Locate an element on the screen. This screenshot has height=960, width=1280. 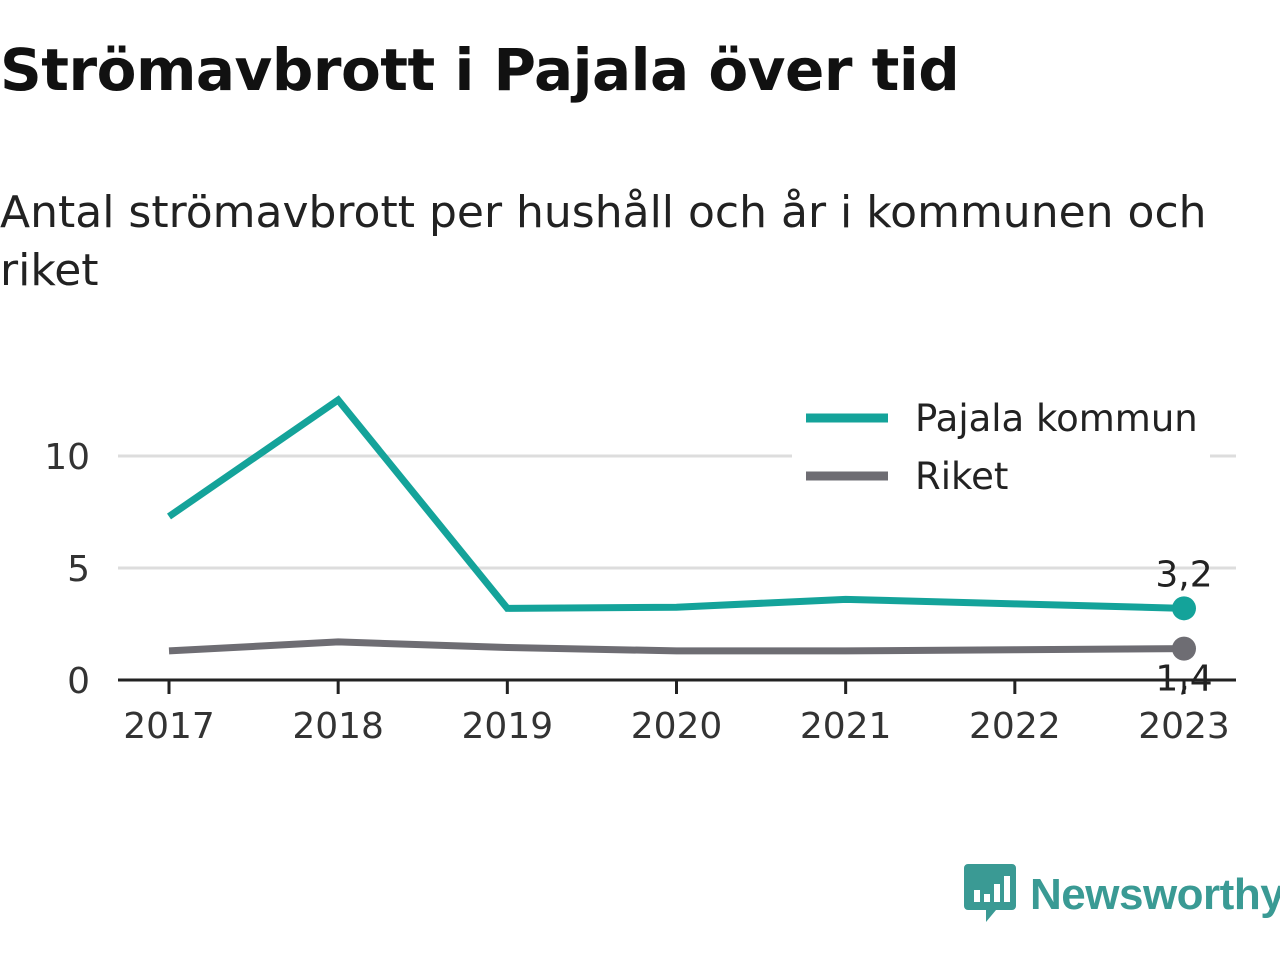
y-tick-label: 10 is located at coordinates (67, 457).